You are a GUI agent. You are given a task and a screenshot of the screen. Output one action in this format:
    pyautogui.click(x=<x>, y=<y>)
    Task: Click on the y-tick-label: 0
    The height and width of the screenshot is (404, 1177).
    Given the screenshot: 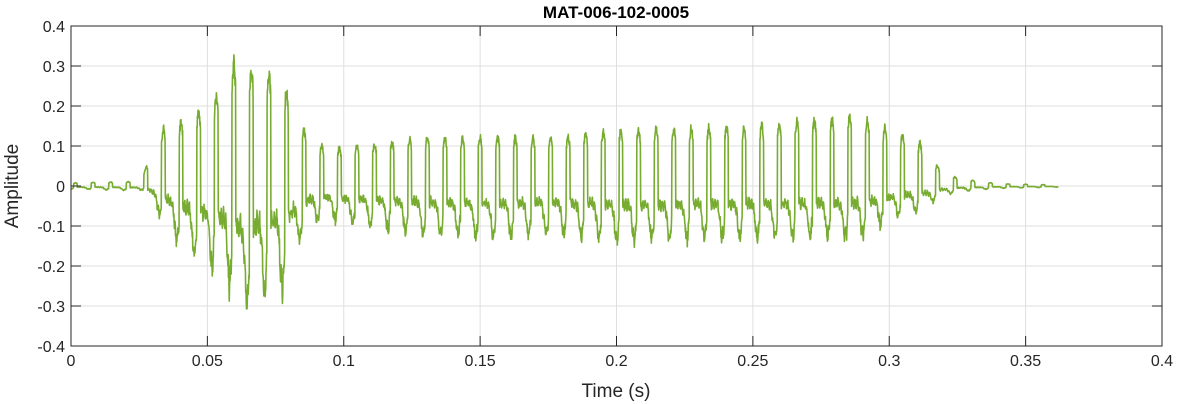 What is the action you would take?
    pyautogui.click(x=60, y=187)
    